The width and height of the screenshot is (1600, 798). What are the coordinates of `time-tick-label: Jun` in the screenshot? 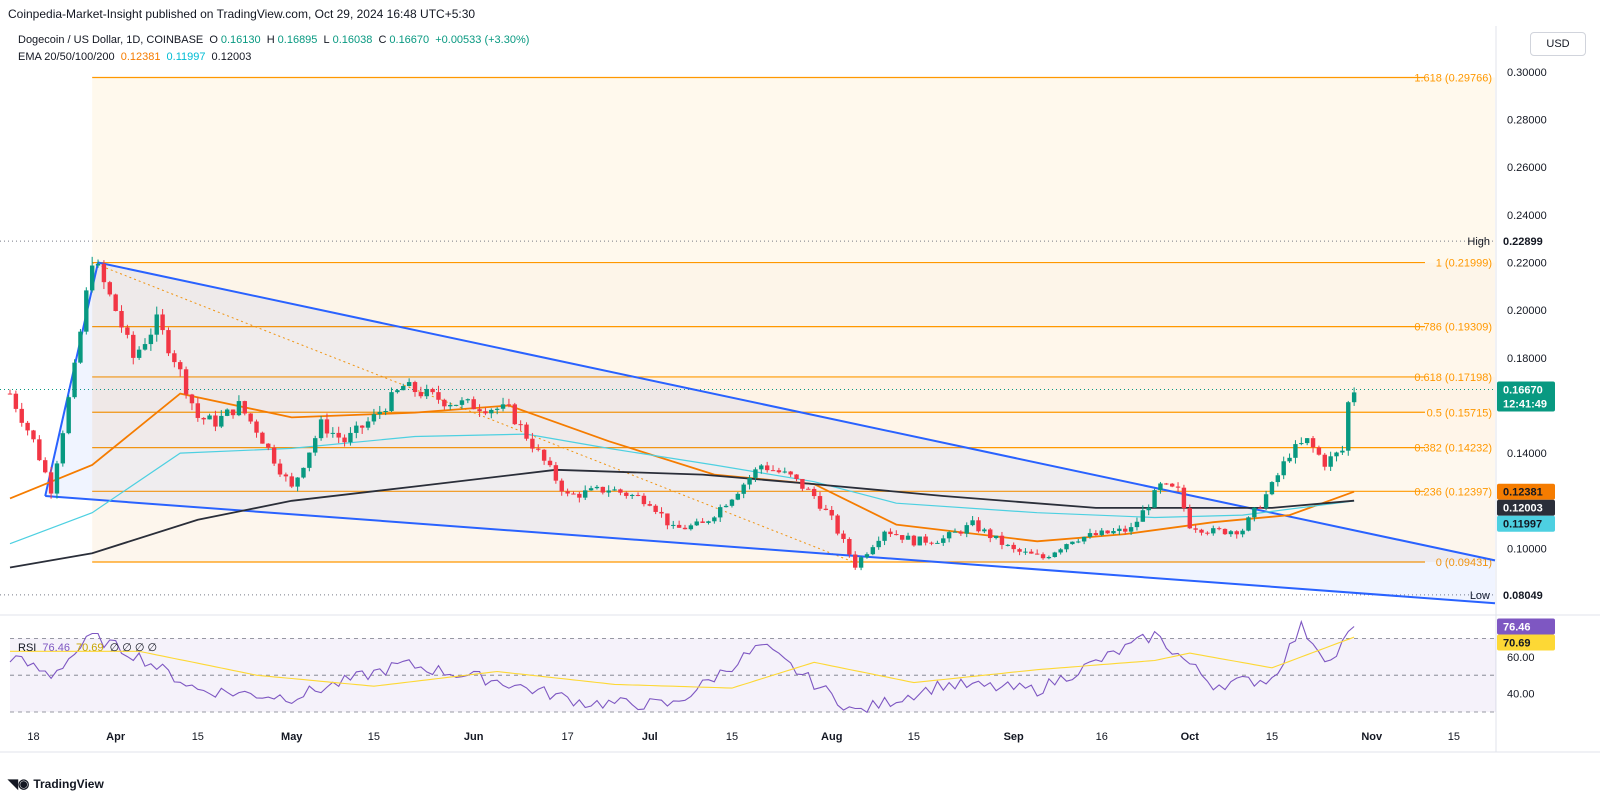 It's located at (474, 737).